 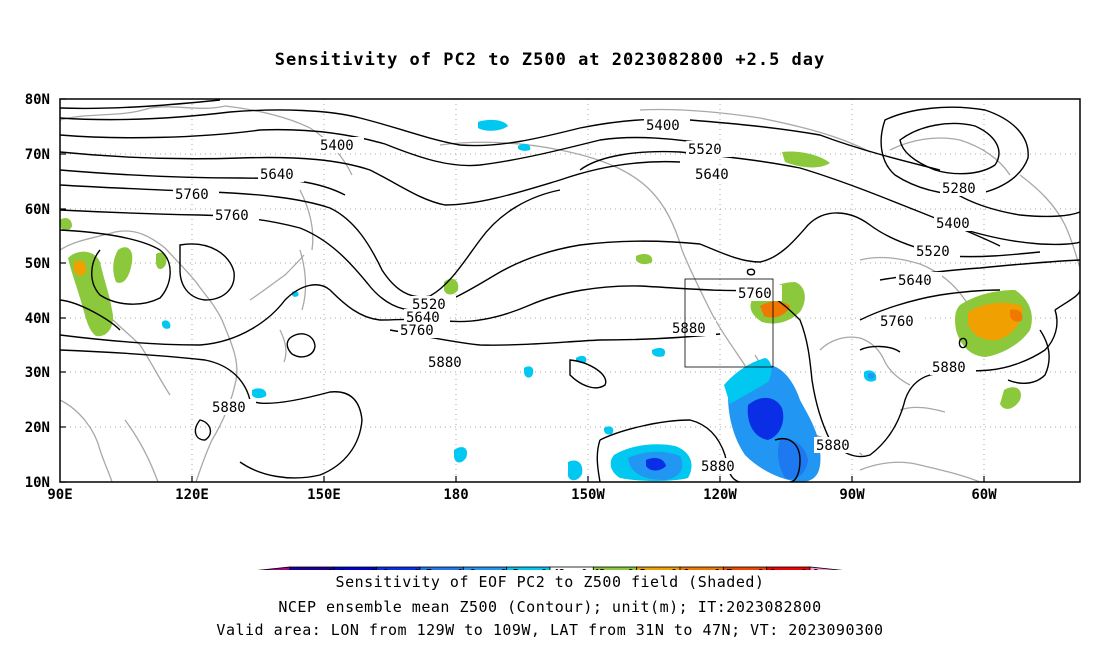 I want to click on colorbar-tick-label: 0.5, so click(x=637, y=569).